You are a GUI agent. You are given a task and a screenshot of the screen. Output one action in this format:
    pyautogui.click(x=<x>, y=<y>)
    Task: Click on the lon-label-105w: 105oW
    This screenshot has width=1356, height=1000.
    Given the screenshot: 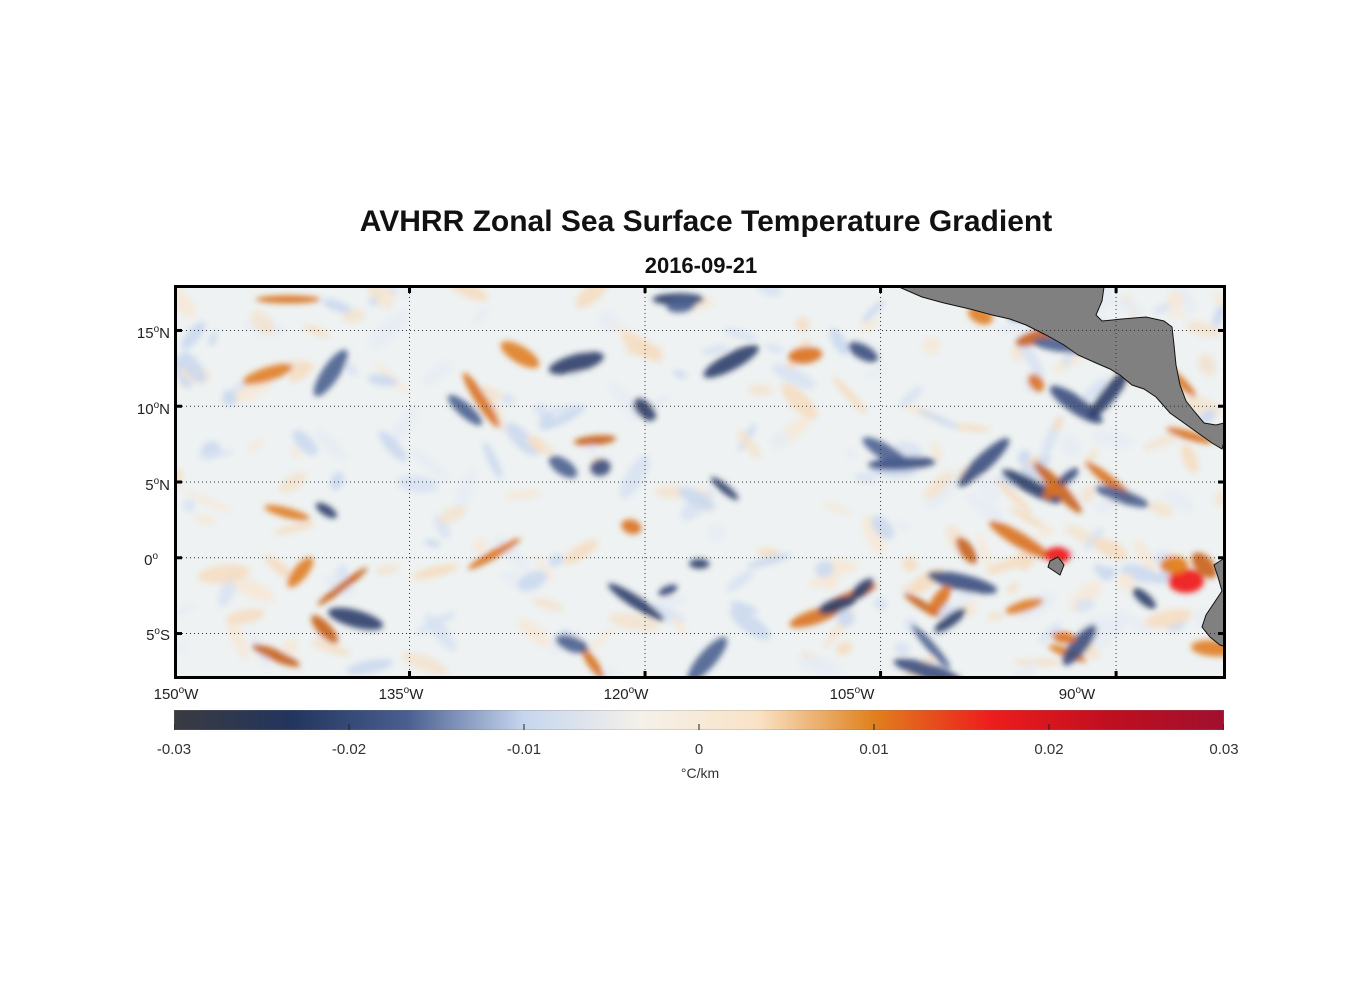 What is the action you would take?
    pyautogui.click(x=852, y=694)
    